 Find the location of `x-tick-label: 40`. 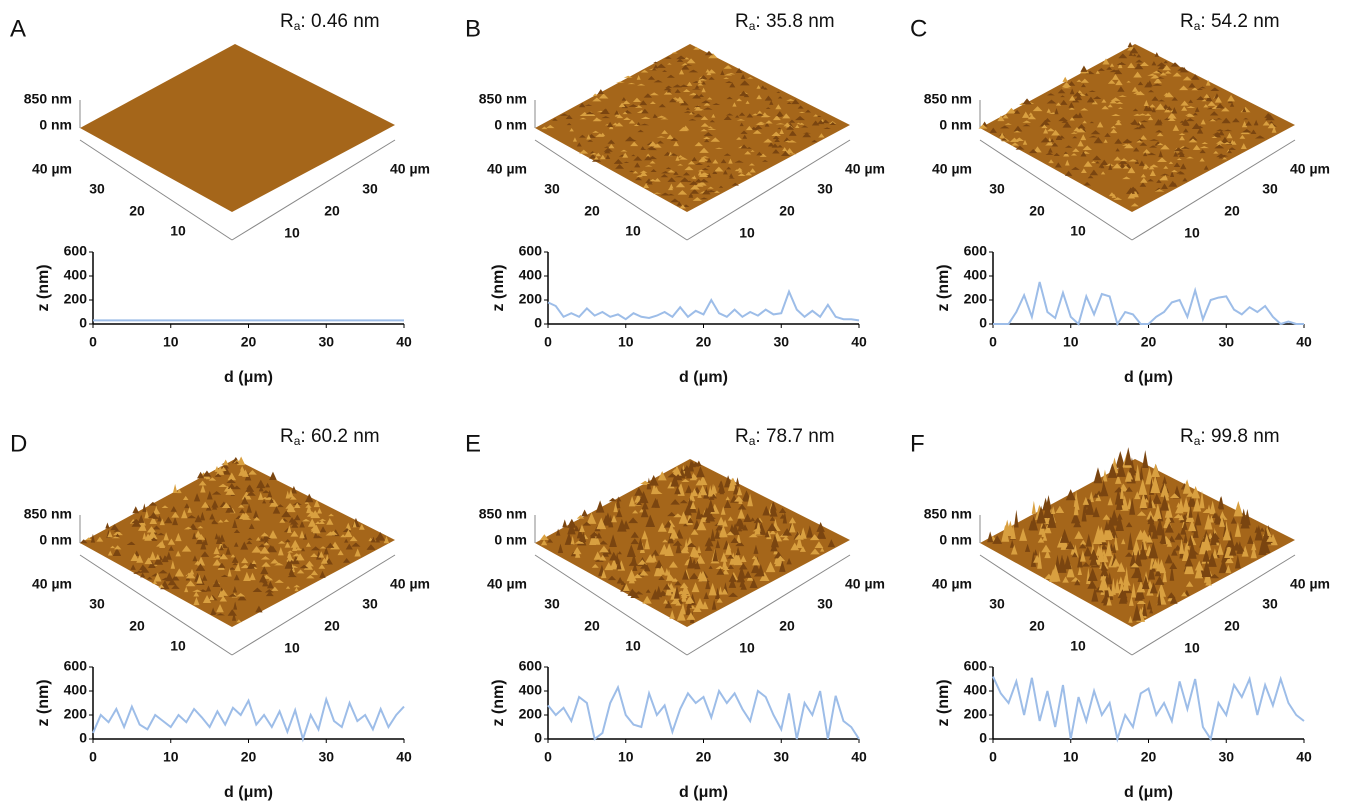

x-tick-label: 40 is located at coordinates (1304, 757).